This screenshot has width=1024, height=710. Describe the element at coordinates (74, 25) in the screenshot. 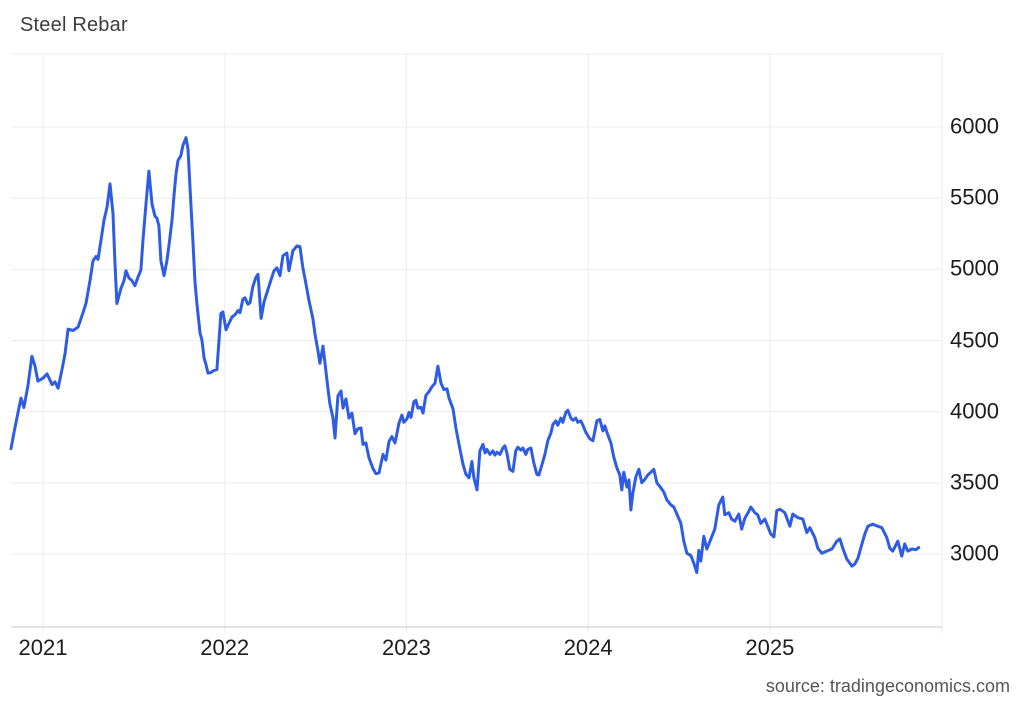

I see `chart-title: Steel Rebar` at that location.